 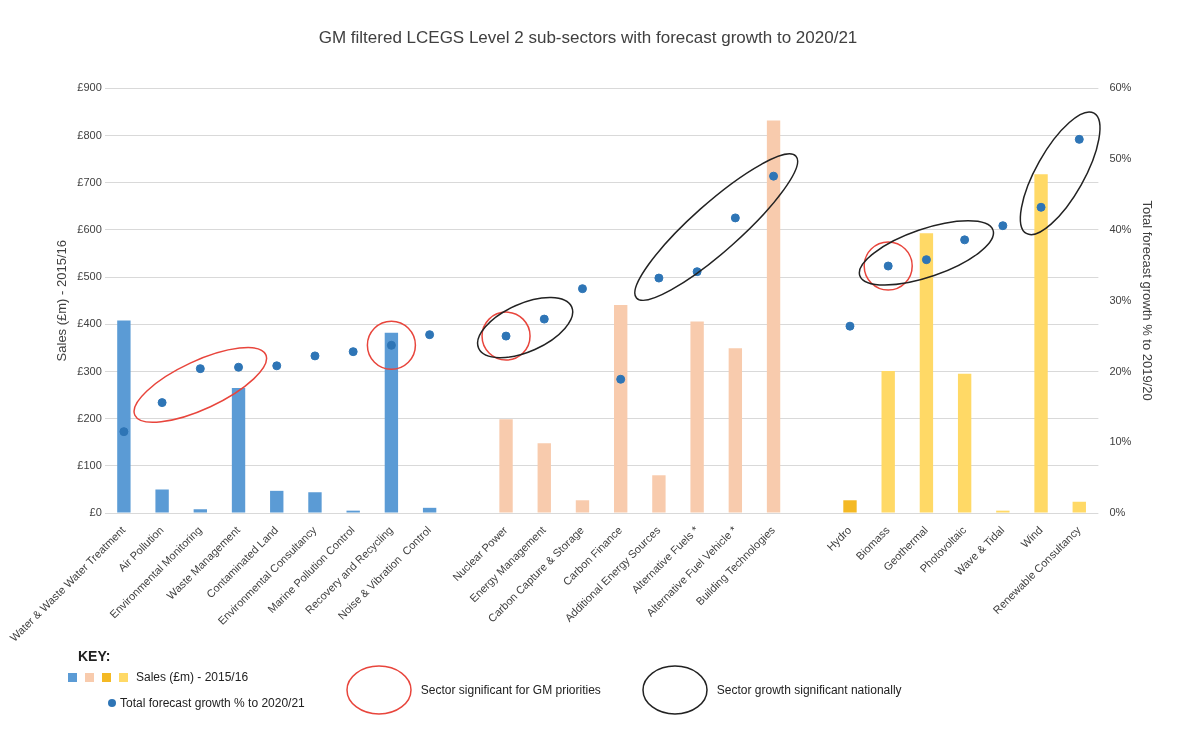 What do you see at coordinates (95, 656) in the screenshot?
I see `text: KEY:` at bounding box center [95, 656].